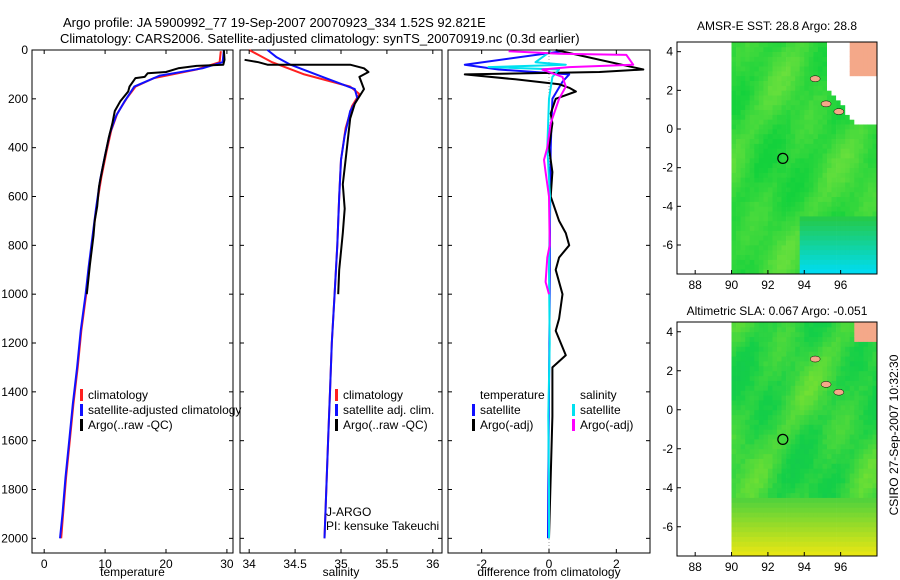 This screenshot has height=580, width=900. What do you see at coordinates (512, 395) in the screenshot?
I see `diff-legend-label-0-0: temperature` at bounding box center [512, 395].